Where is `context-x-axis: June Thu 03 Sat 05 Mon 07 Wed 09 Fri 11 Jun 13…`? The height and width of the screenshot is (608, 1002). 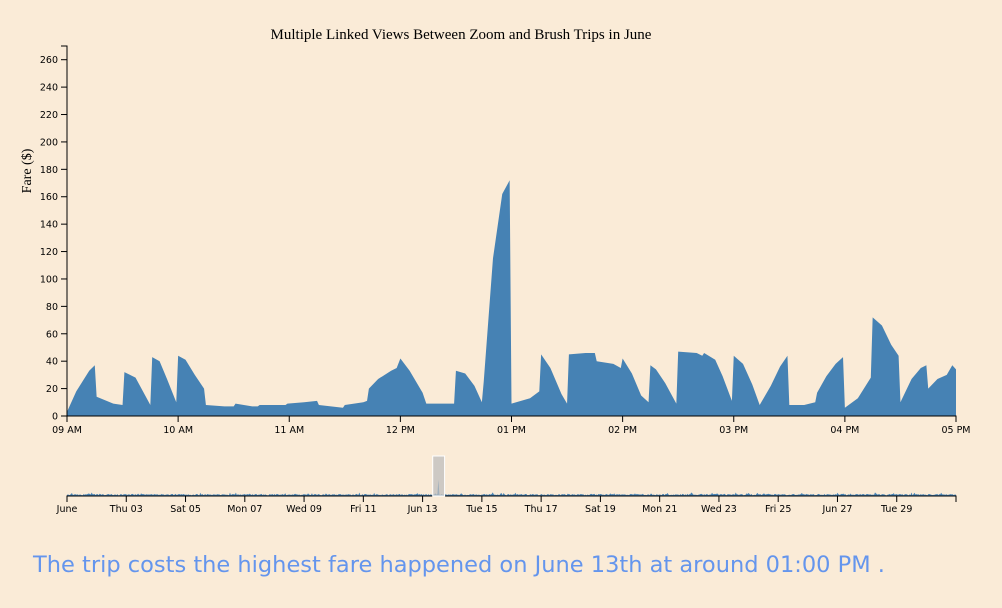 context-x-axis: June Thu 03 Sat 05 Mon 07 Wed 09 Fri 11 Jun 13… is located at coordinates (506, 505).